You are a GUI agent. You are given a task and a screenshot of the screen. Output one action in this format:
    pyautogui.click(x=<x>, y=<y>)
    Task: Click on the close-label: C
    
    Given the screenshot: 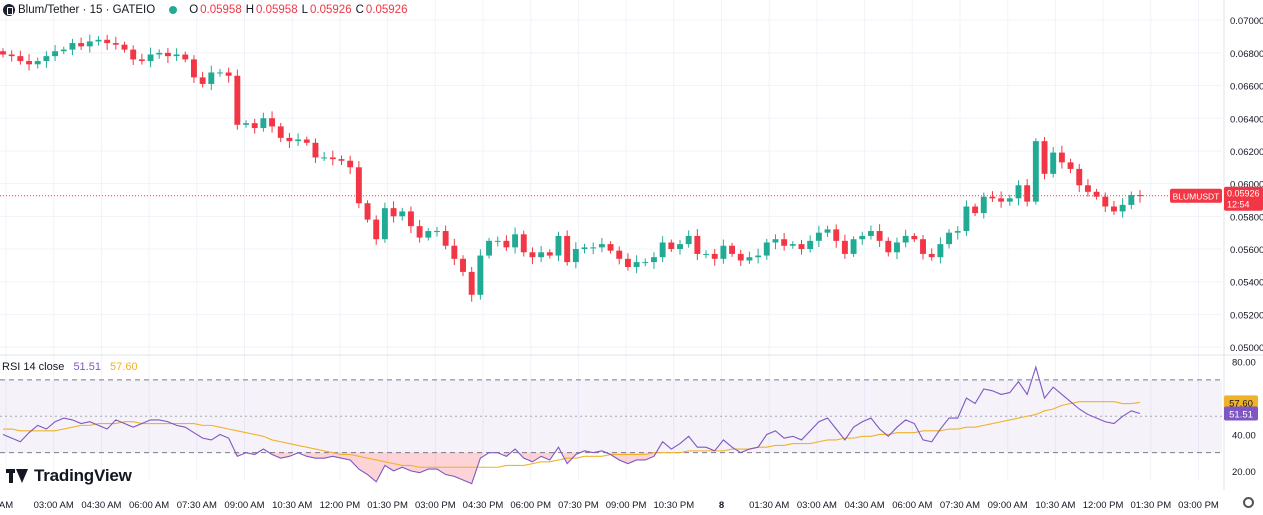 What is the action you would take?
    pyautogui.click(x=359, y=10)
    